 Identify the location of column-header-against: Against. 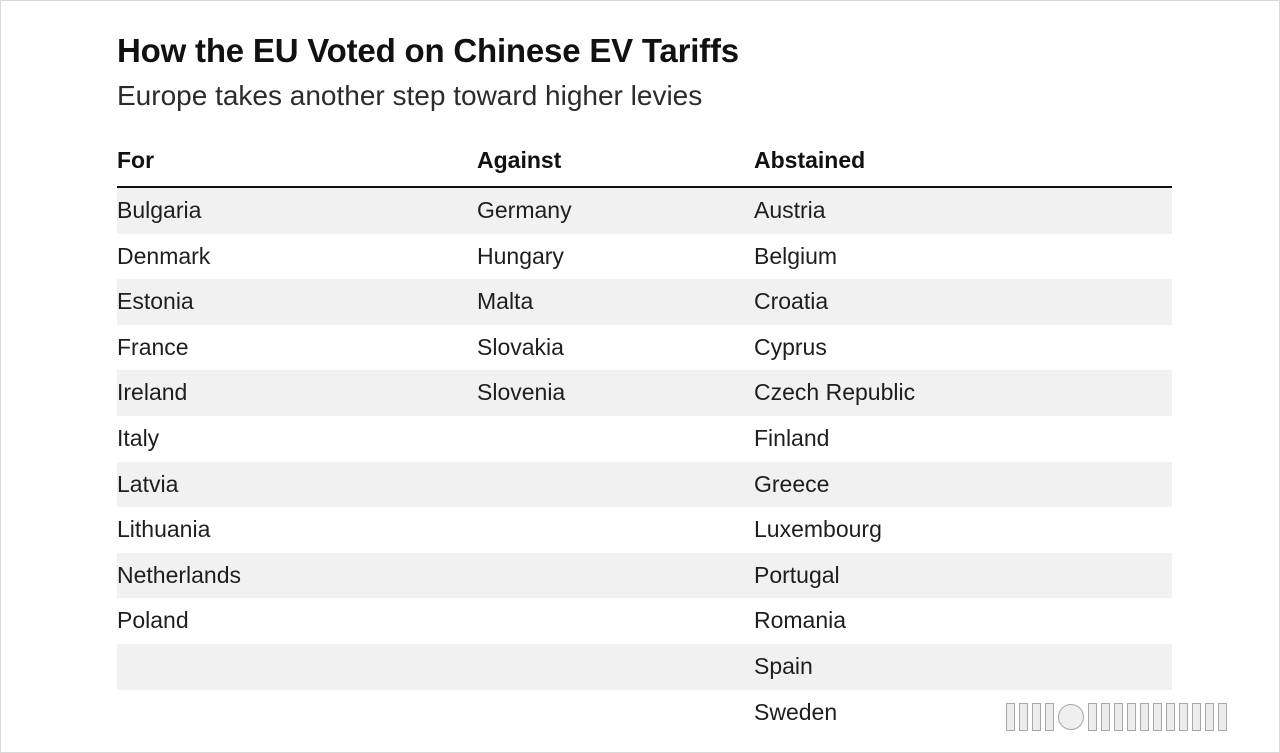
(519, 160).